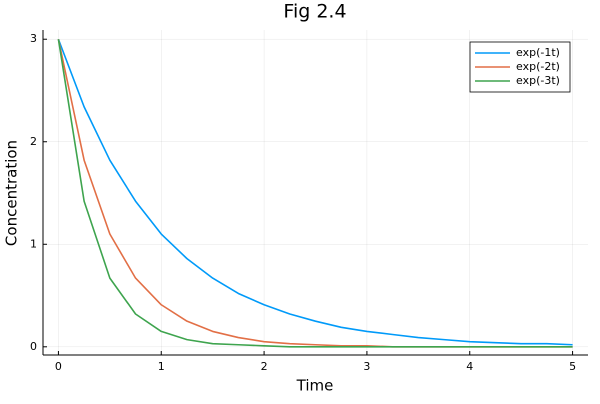  Describe the element at coordinates (264, 366) in the screenshot. I see `x-tick-label: 2` at that location.